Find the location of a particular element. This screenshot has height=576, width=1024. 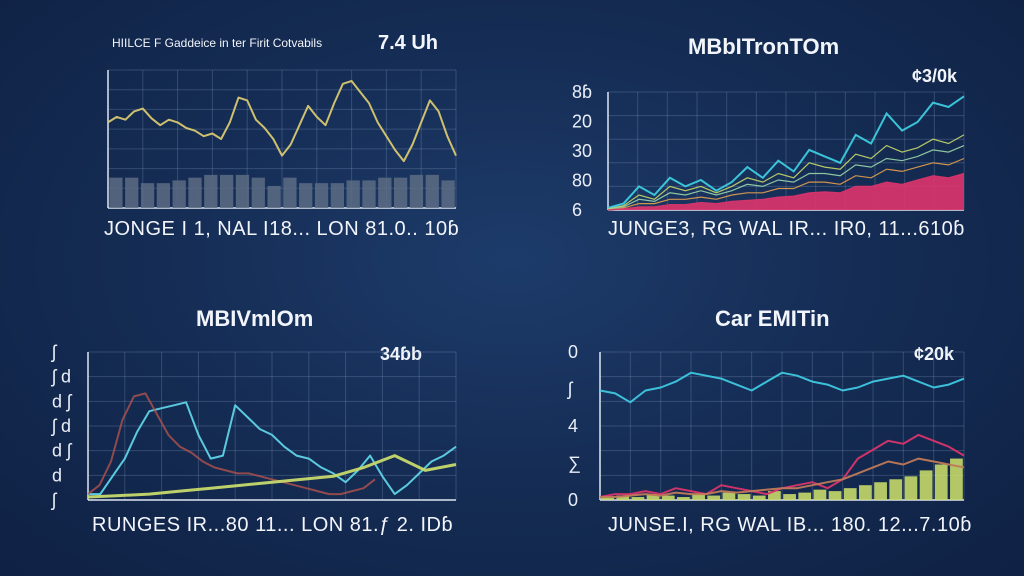

chart-4-y-tick-label: ∑ is located at coordinates (574, 463).